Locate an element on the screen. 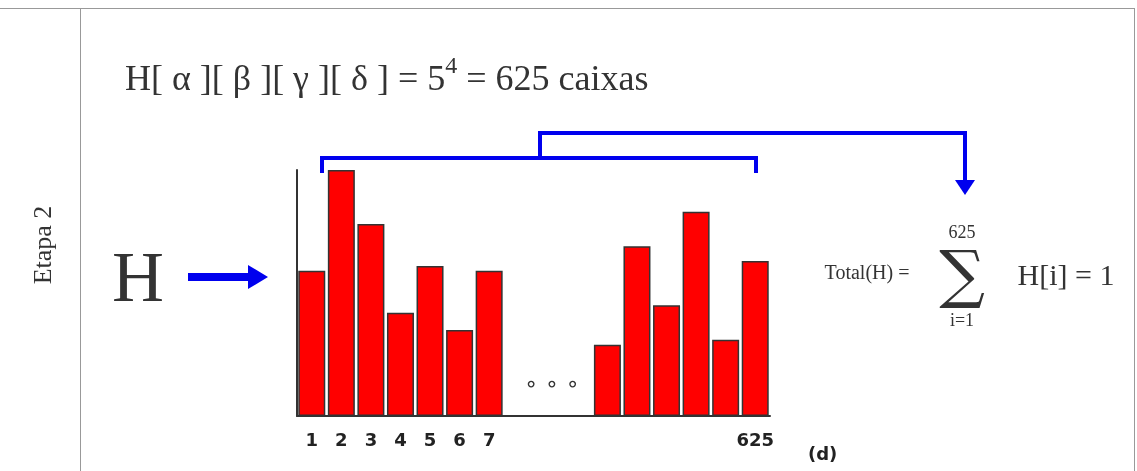 This screenshot has height=471, width=1137. x-tick-label: 4 is located at coordinates (400, 439).